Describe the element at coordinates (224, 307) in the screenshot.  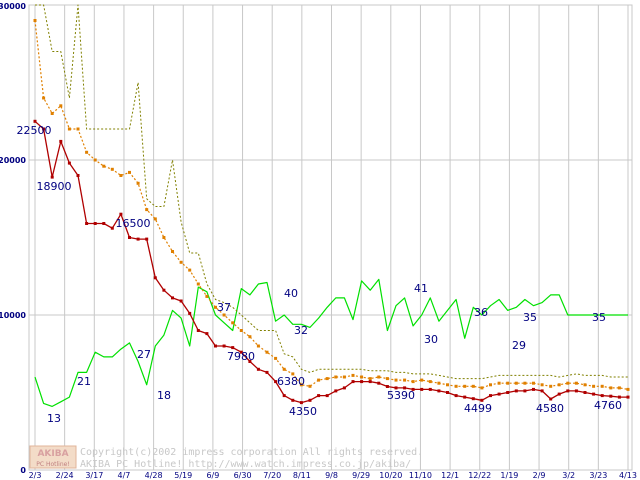
I see `data-label: 37` at that location.